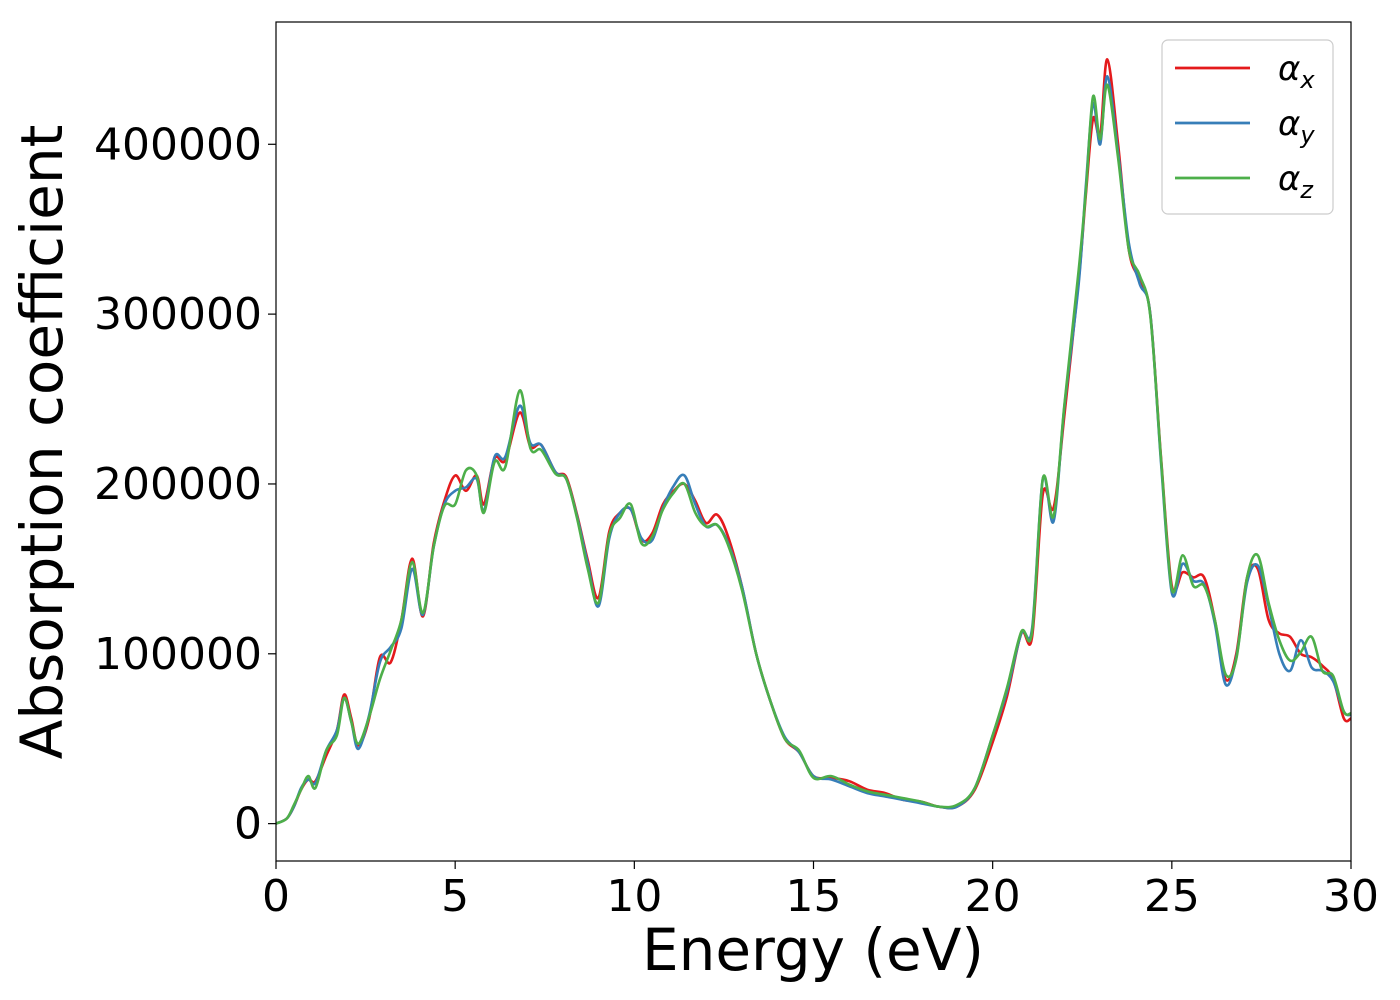 The image size is (1400, 1000). I want to click on y-tick-label: 400000, so click(178, 144).